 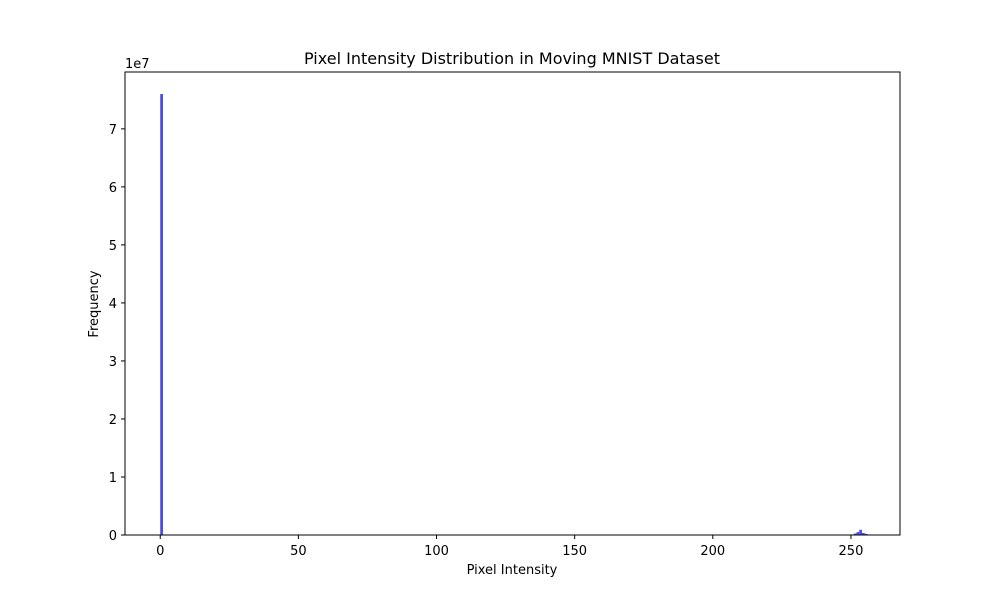 What do you see at coordinates (113, 362) in the screenshot?
I see `y-tick-label: 3` at bounding box center [113, 362].